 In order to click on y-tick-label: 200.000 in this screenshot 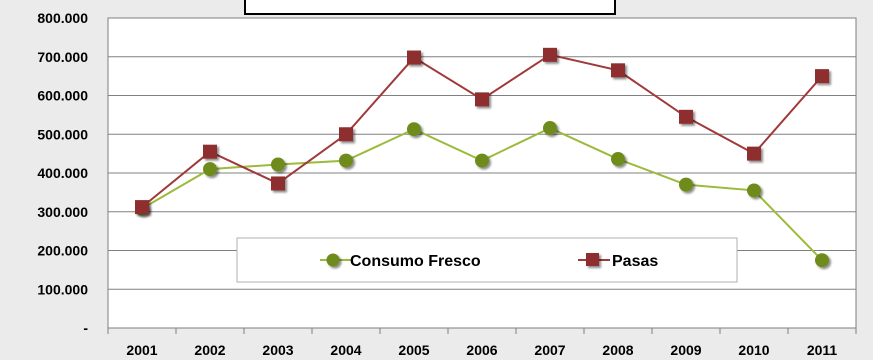, I will do `click(62, 251)`.